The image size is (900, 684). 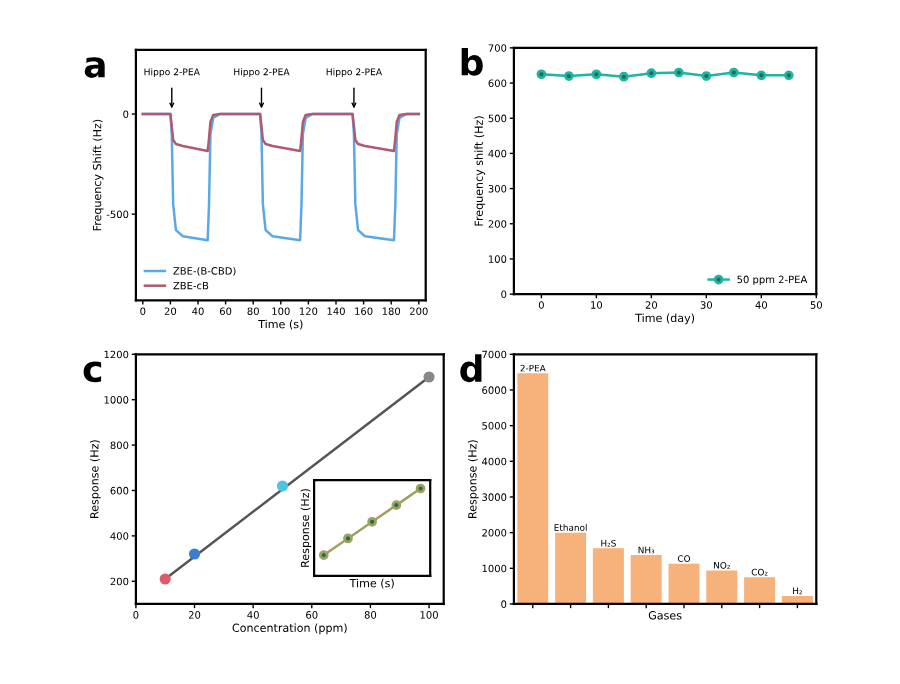 What do you see at coordinates (472, 61) in the screenshot?
I see `text: b` at bounding box center [472, 61].